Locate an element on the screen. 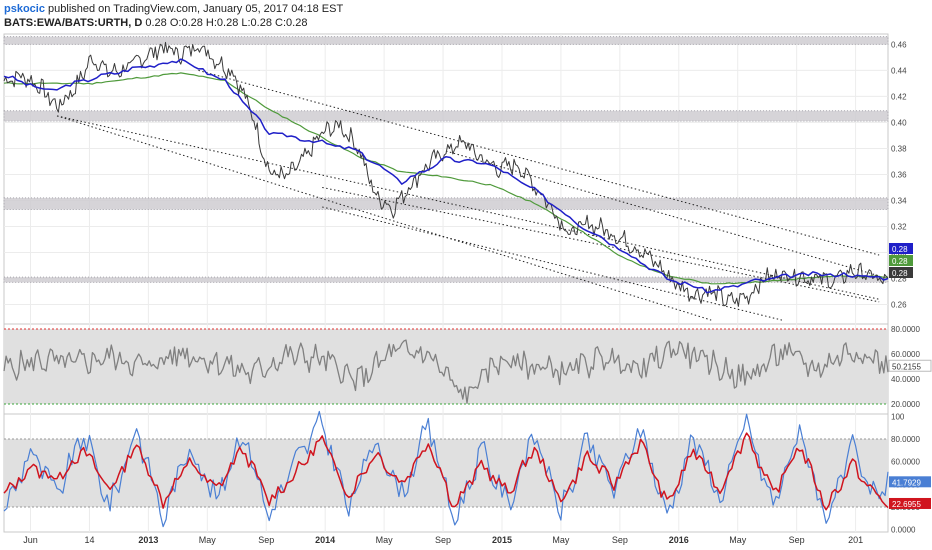  ma-fast-last-label: 0.28 is located at coordinates (900, 249).